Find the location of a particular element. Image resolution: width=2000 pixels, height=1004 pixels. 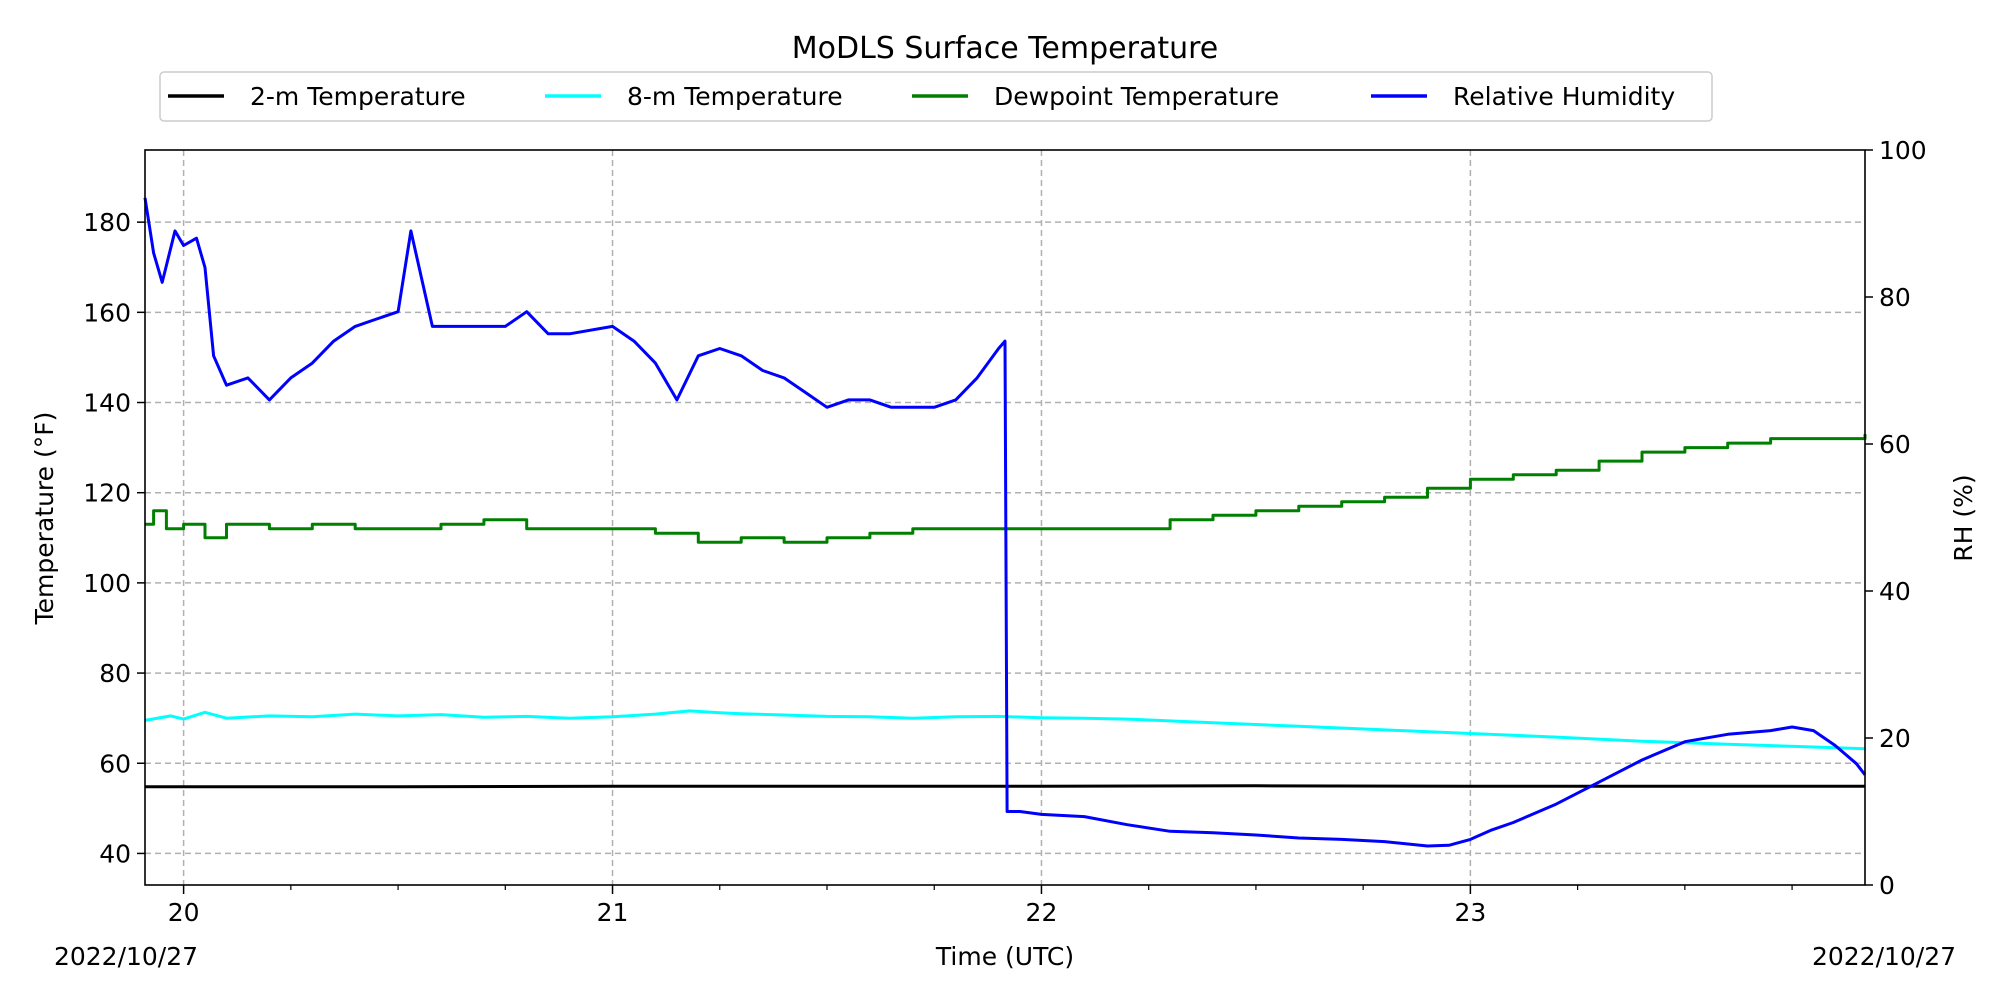

x-tick-label: 21 is located at coordinates (613, 912).